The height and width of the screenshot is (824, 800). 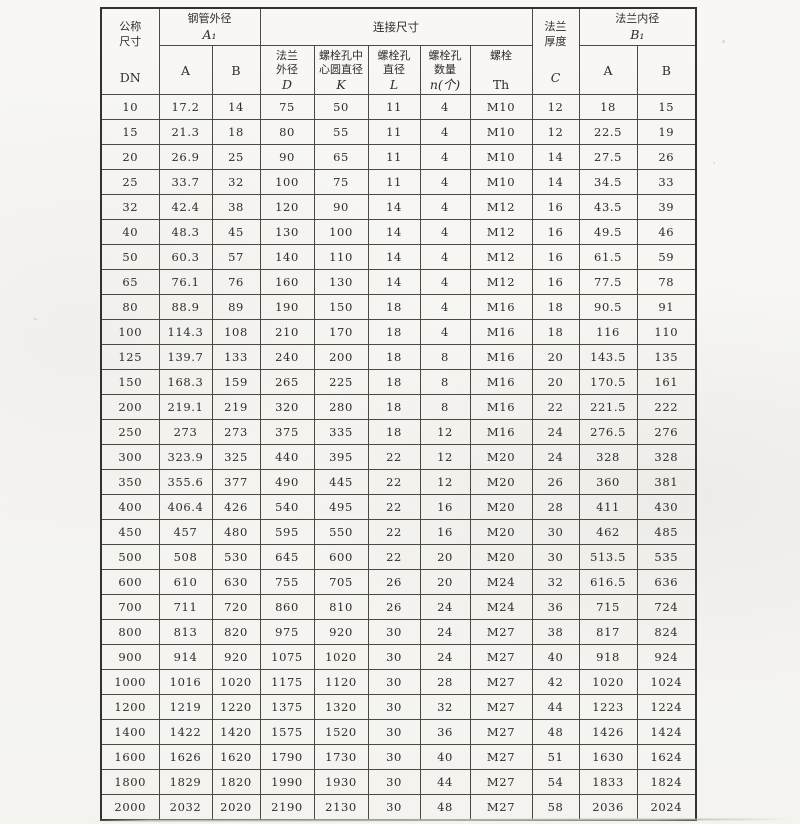 I want to click on table-cell: 80, so click(x=130, y=307).